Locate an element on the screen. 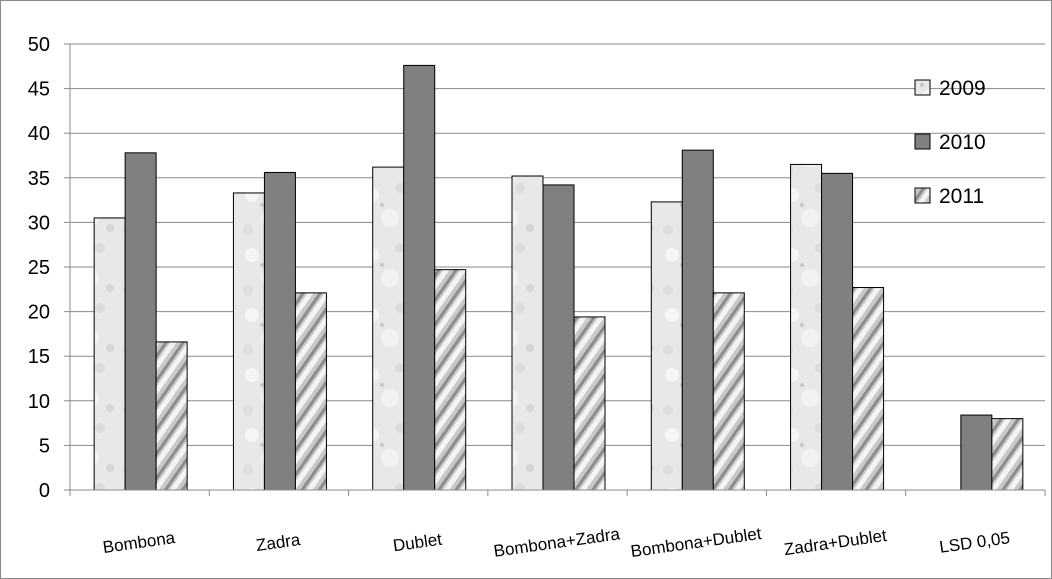  legend-swatch-2011 is located at coordinates (922, 195).